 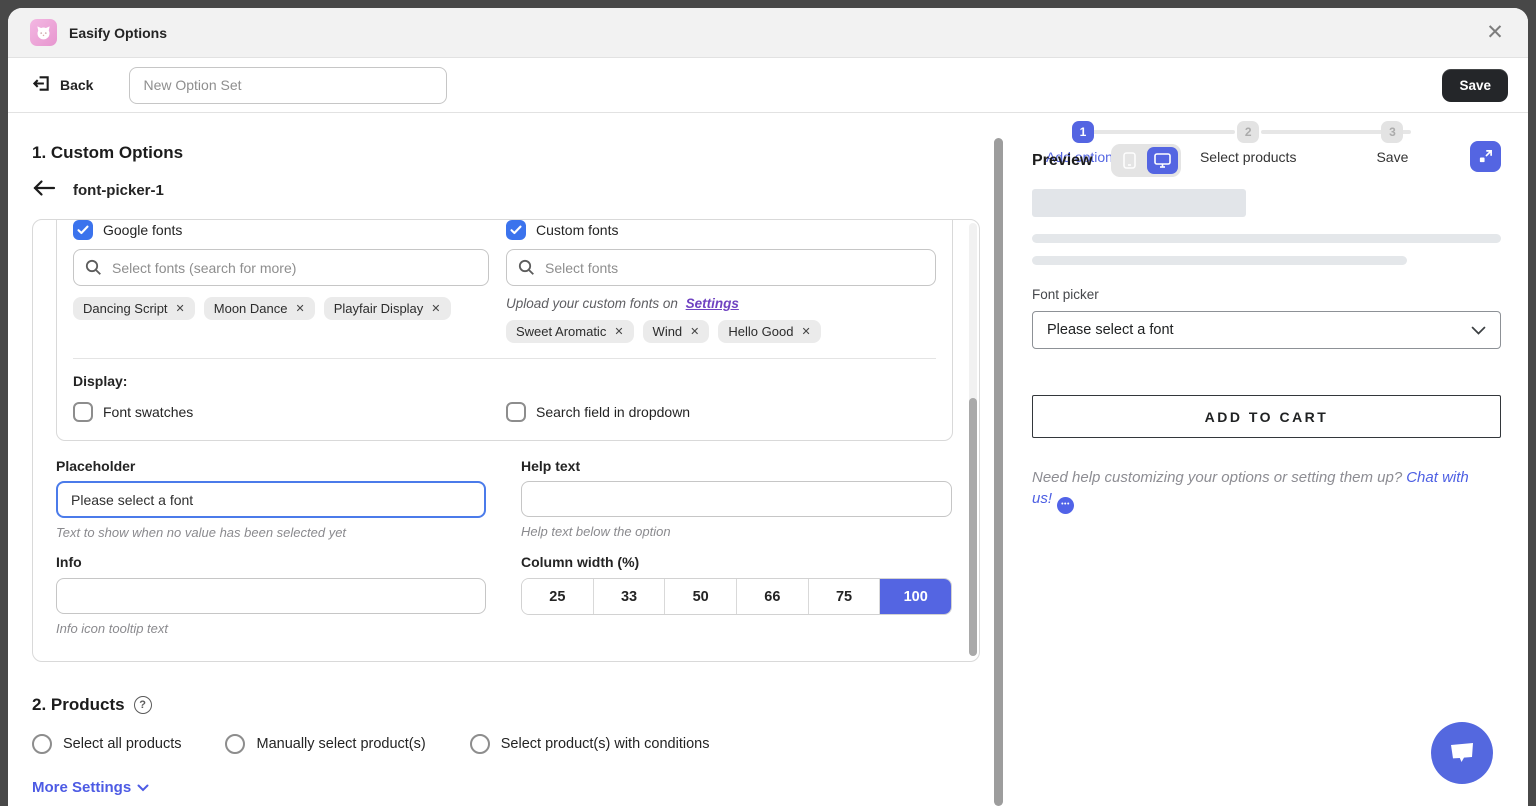 I want to click on back-arrow-icon, so click(x=44, y=190).